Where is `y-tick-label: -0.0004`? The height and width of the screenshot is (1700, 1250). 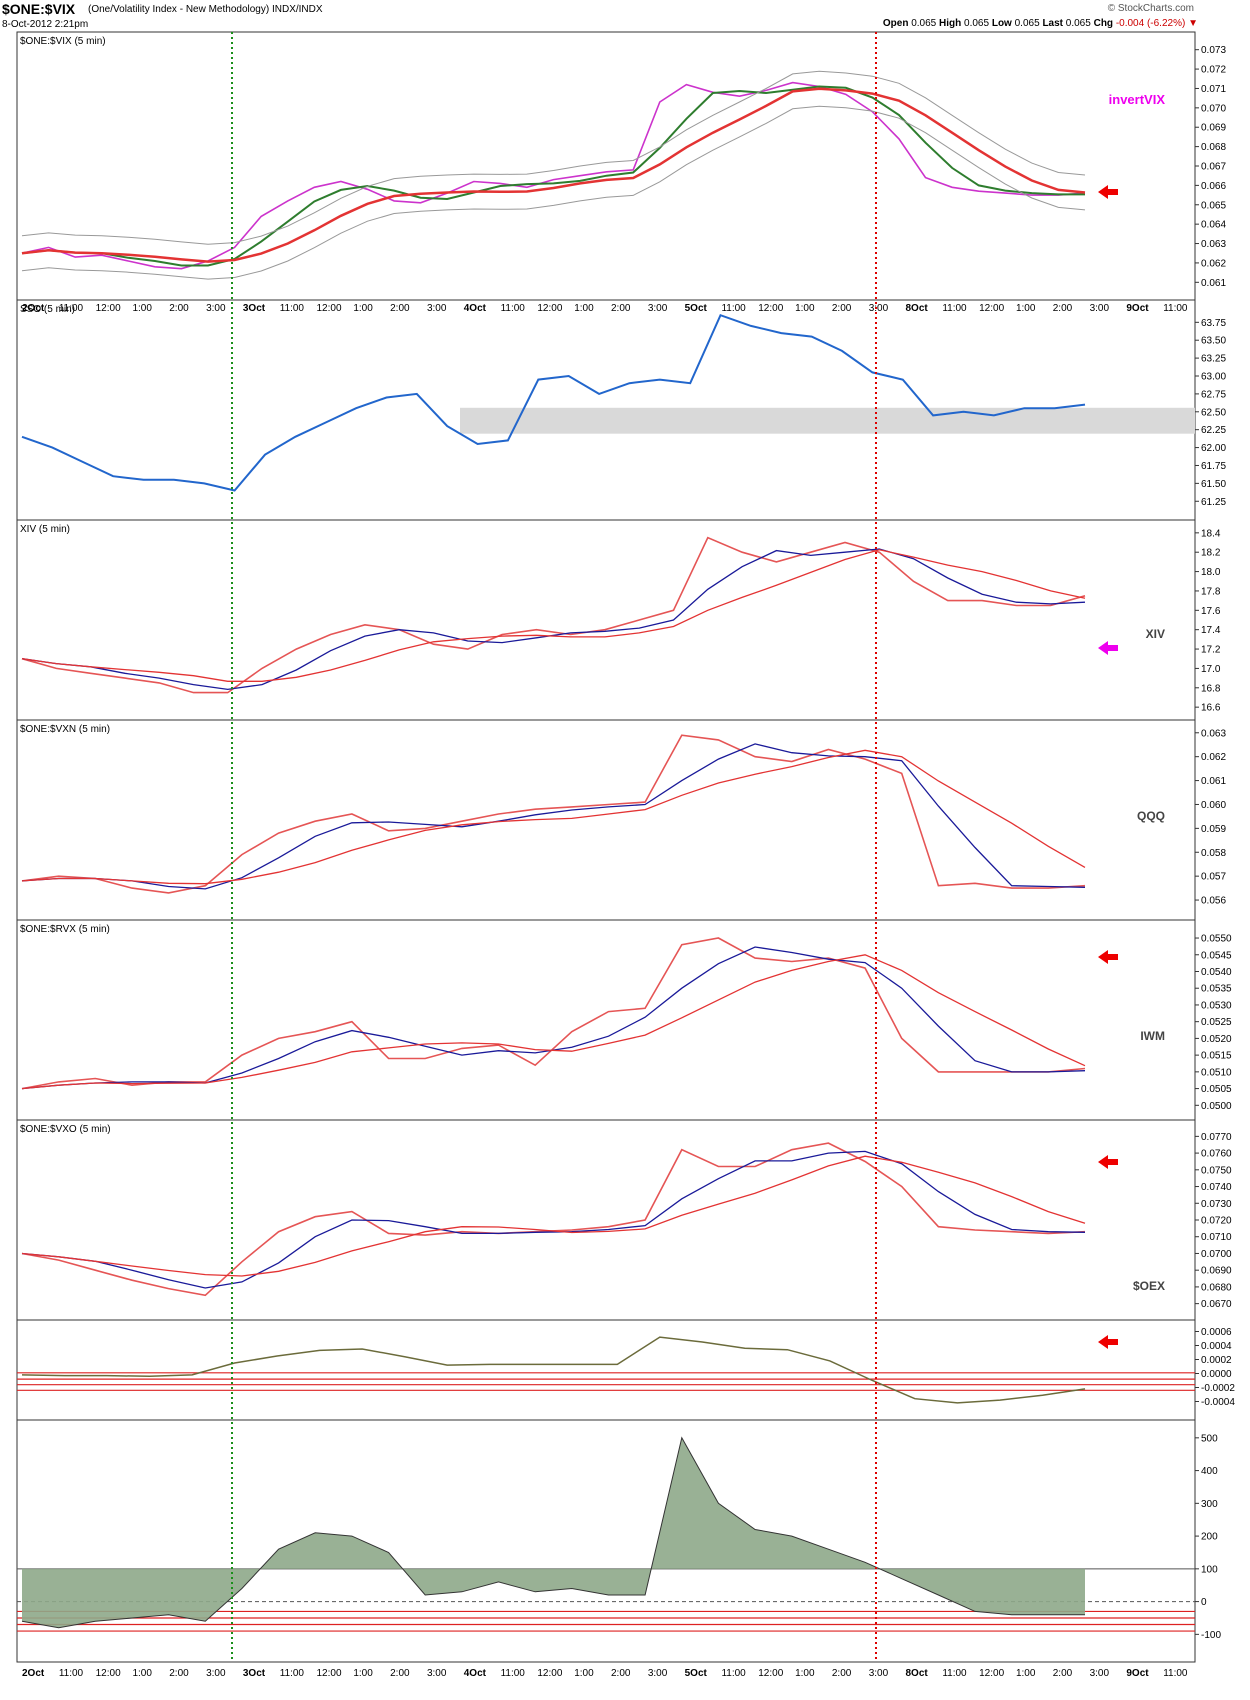
y-tick-label: -0.0004 is located at coordinates (1218, 1402).